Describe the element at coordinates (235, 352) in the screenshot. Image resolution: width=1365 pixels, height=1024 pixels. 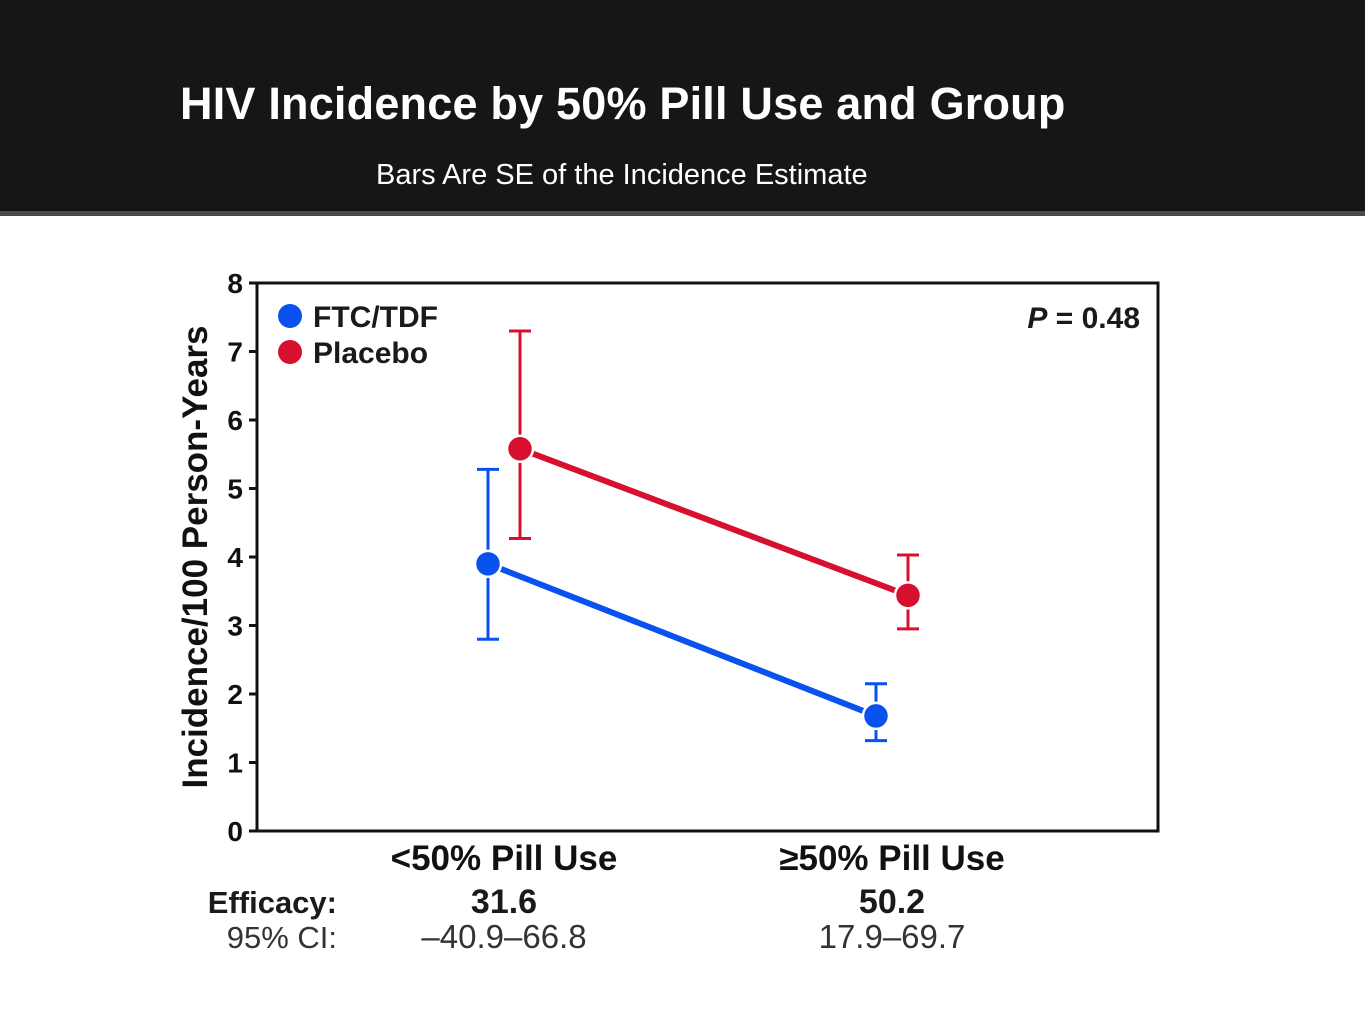
I see `y-tick-label: 7` at that location.